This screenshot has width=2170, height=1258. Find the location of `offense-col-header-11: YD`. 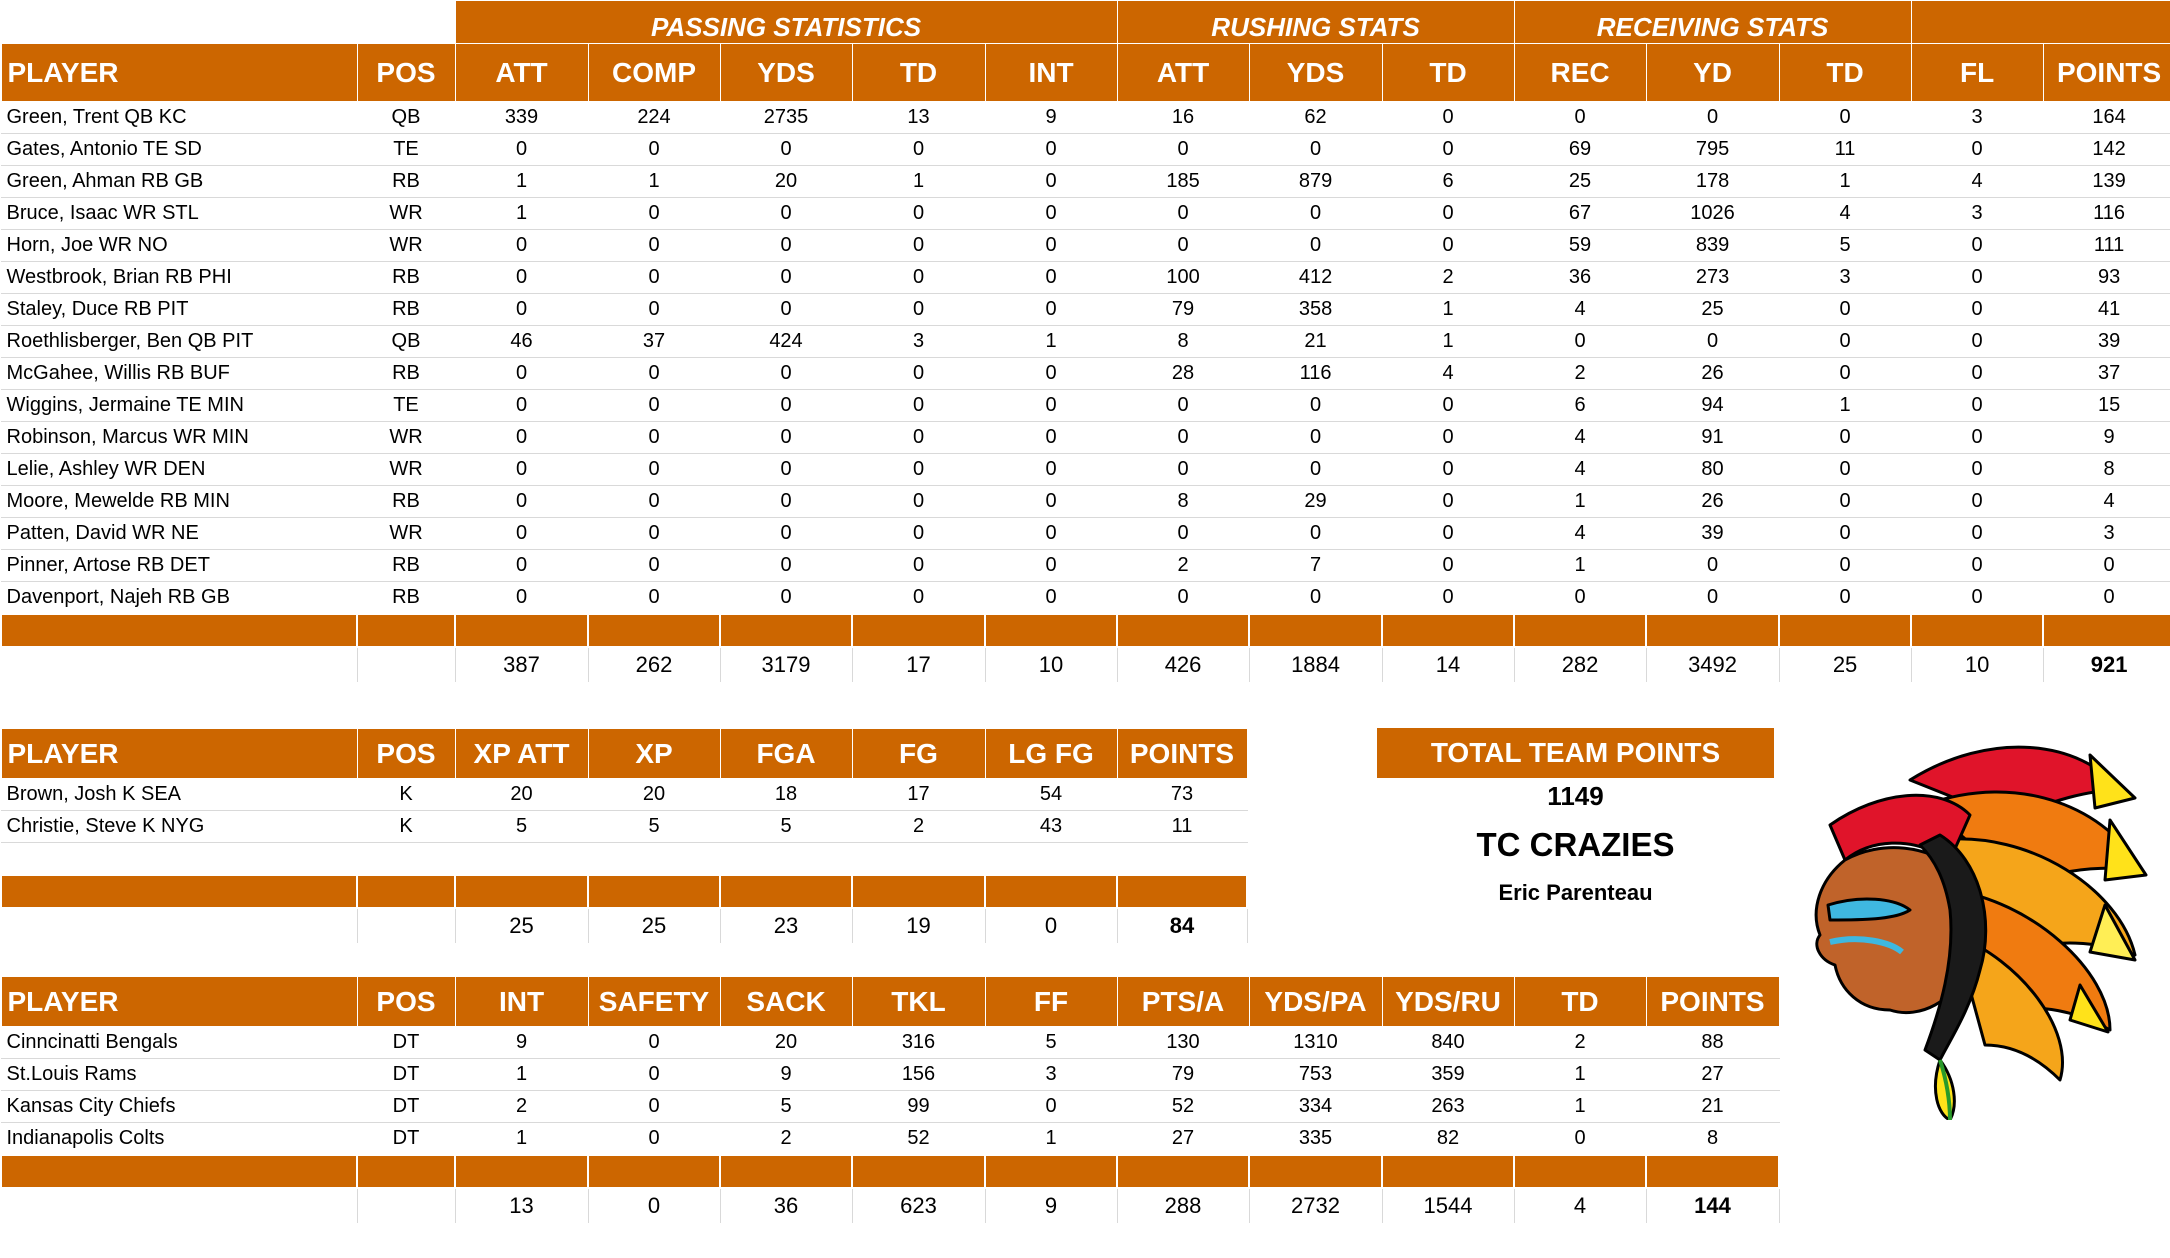

offense-col-header-11: YD is located at coordinates (1712, 72).